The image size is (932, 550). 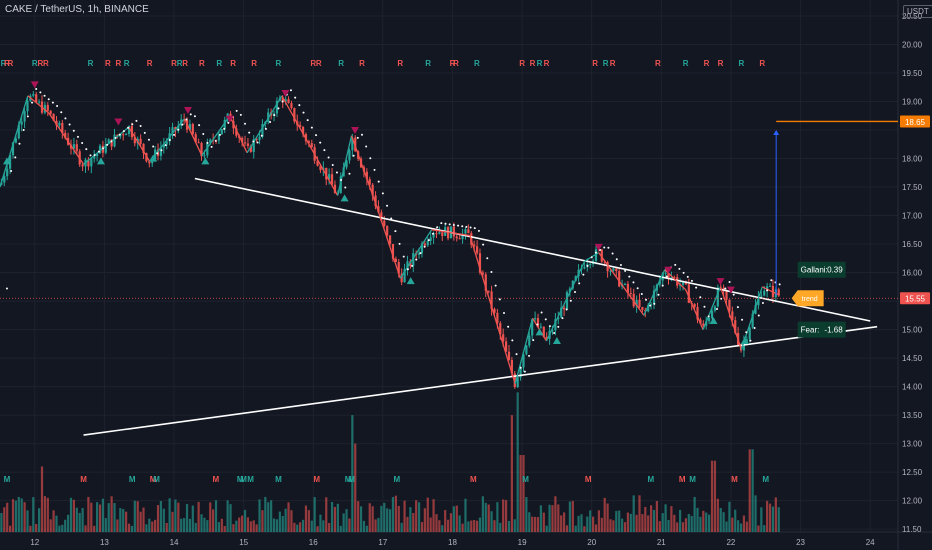 What do you see at coordinates (34, 542) in the screenshot?
I see `time-tick-label: 12` at bounding box center [34, 542].